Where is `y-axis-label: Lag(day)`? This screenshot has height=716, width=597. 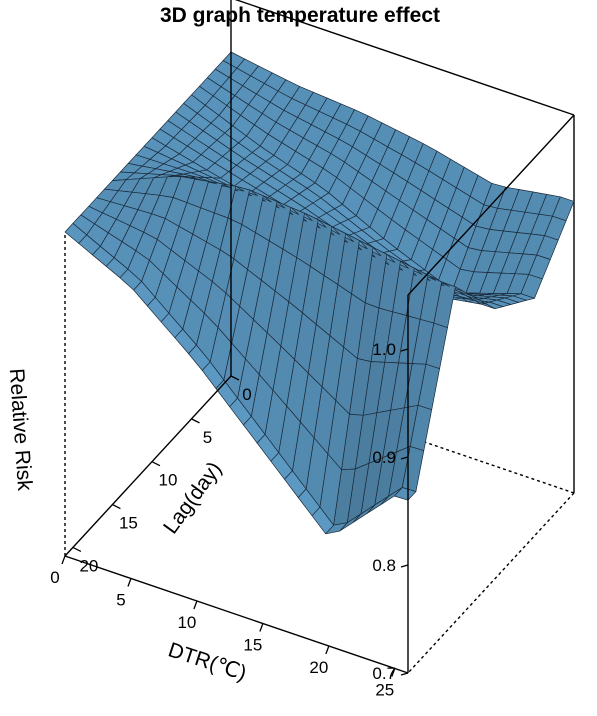 y-axis-label: Lag(day) is located at coordinates (192, 498).